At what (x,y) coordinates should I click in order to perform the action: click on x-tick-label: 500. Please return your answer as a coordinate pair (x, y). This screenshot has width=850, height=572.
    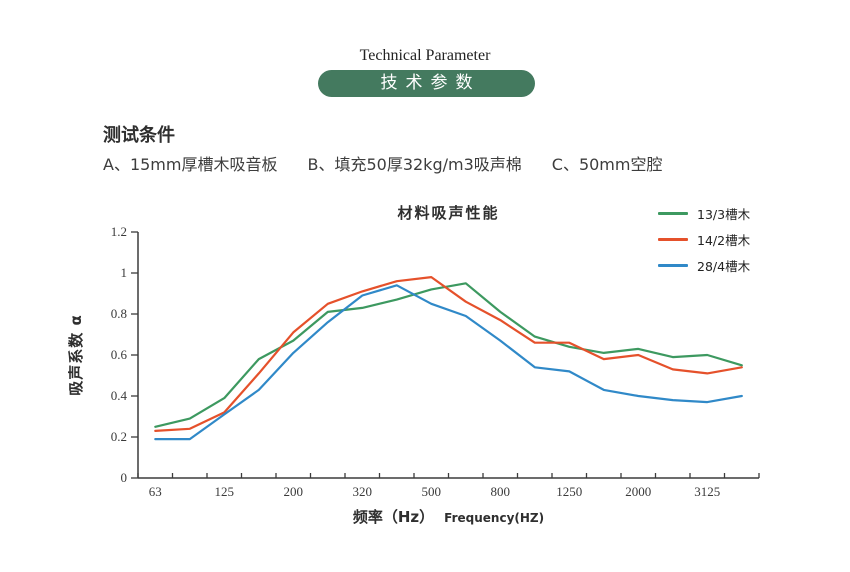
    Looking at the image, I should click on (432, 491).